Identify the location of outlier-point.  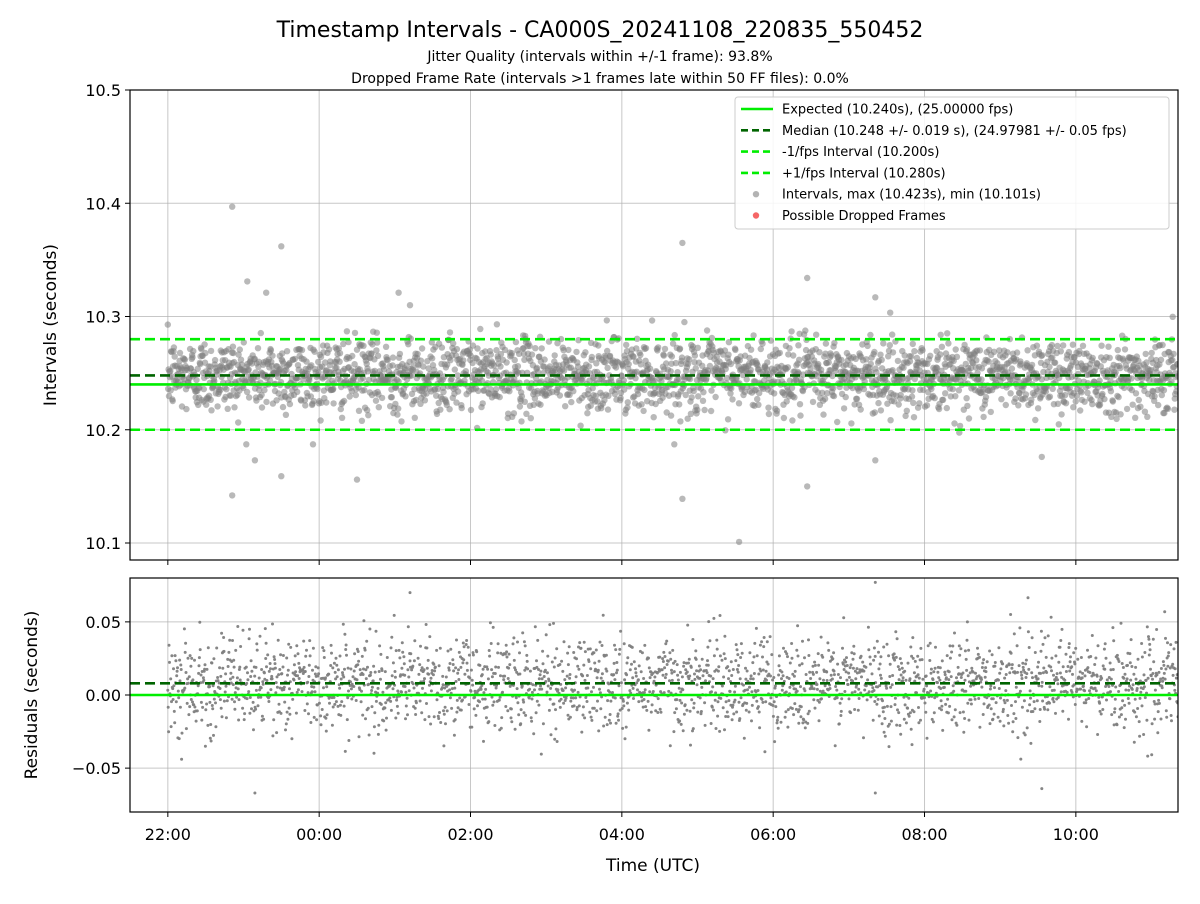
(875, 297).